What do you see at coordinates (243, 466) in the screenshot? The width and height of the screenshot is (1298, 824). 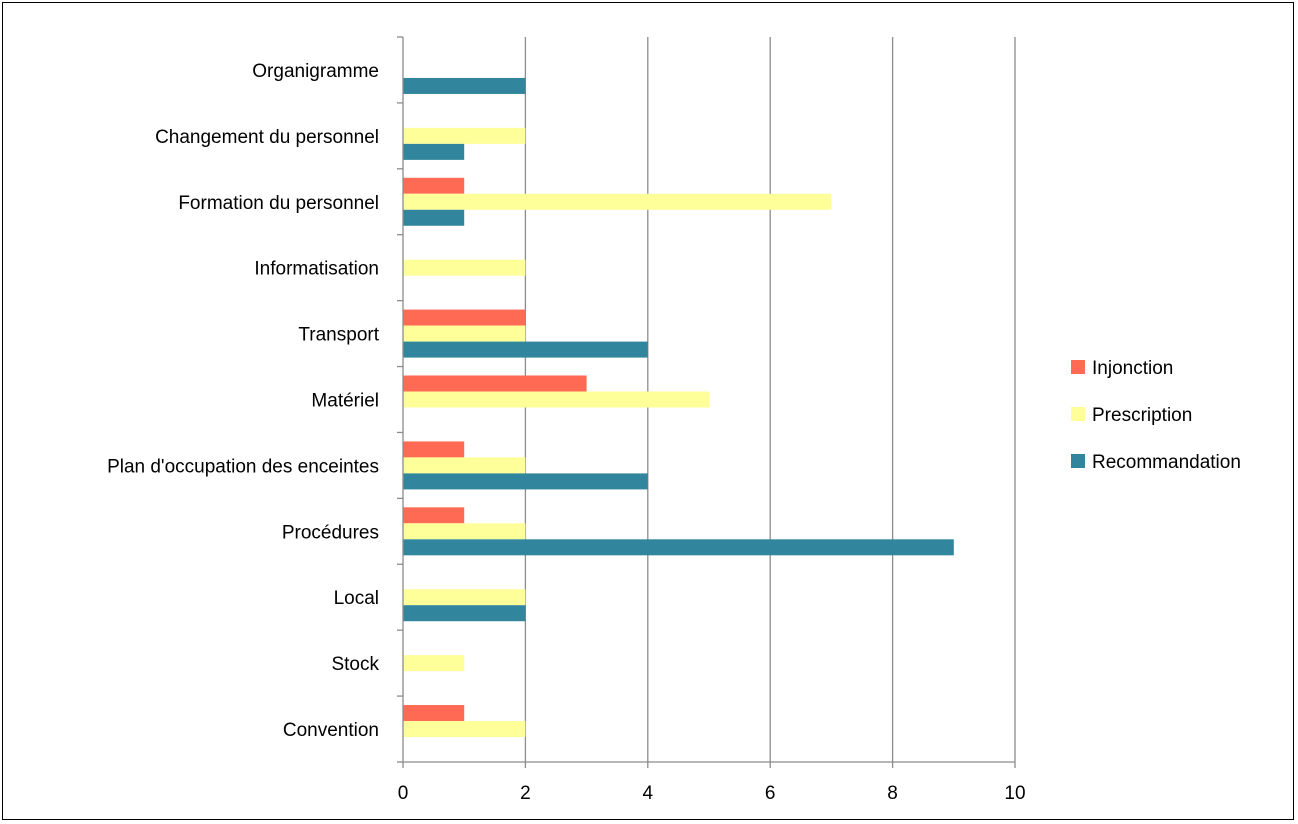 I see `category-label: Plan d'occupation des enceintes` at bounding box center [243, 466].